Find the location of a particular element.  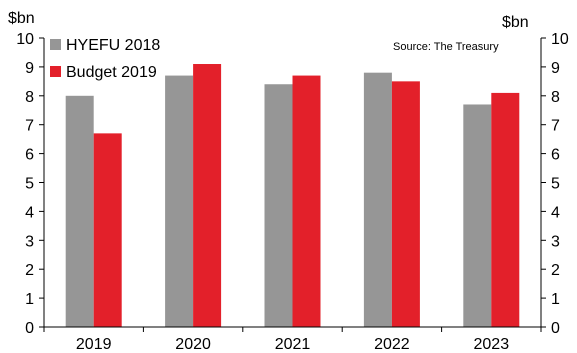

bar-budget-2019-2022 is located at coordinates (405, 204).